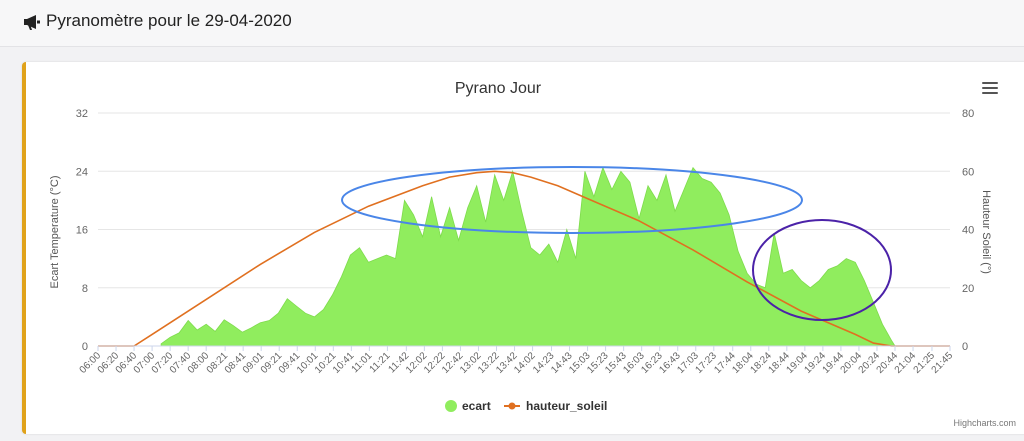  Describe the element at coordinates (32, 22) in the screenshot. I see `megaphone-icon` at that location.